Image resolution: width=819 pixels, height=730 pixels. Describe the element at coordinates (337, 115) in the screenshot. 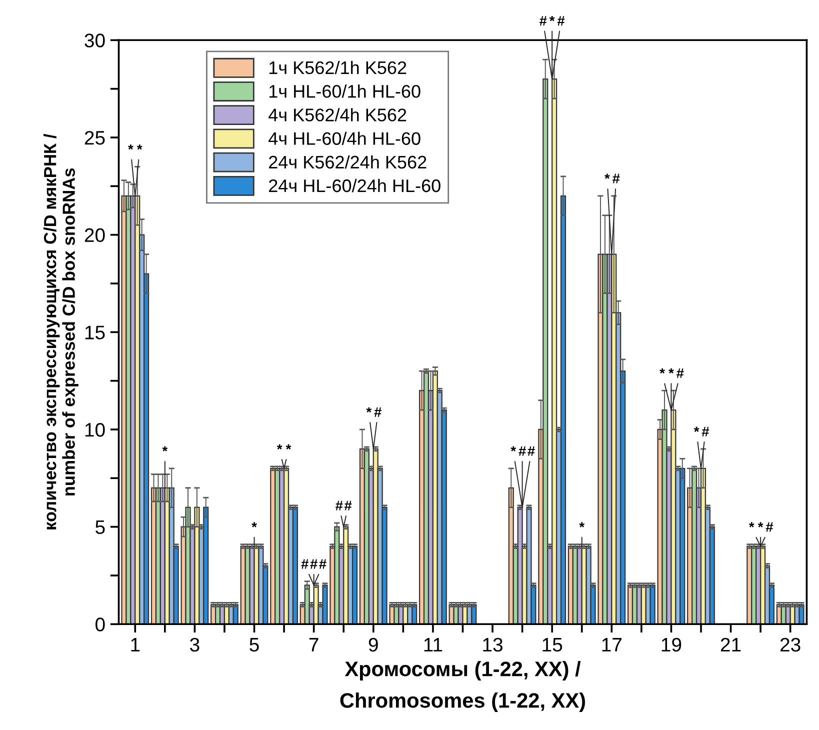

I see `legend-label: 4ч K562/4h K562` at that location.